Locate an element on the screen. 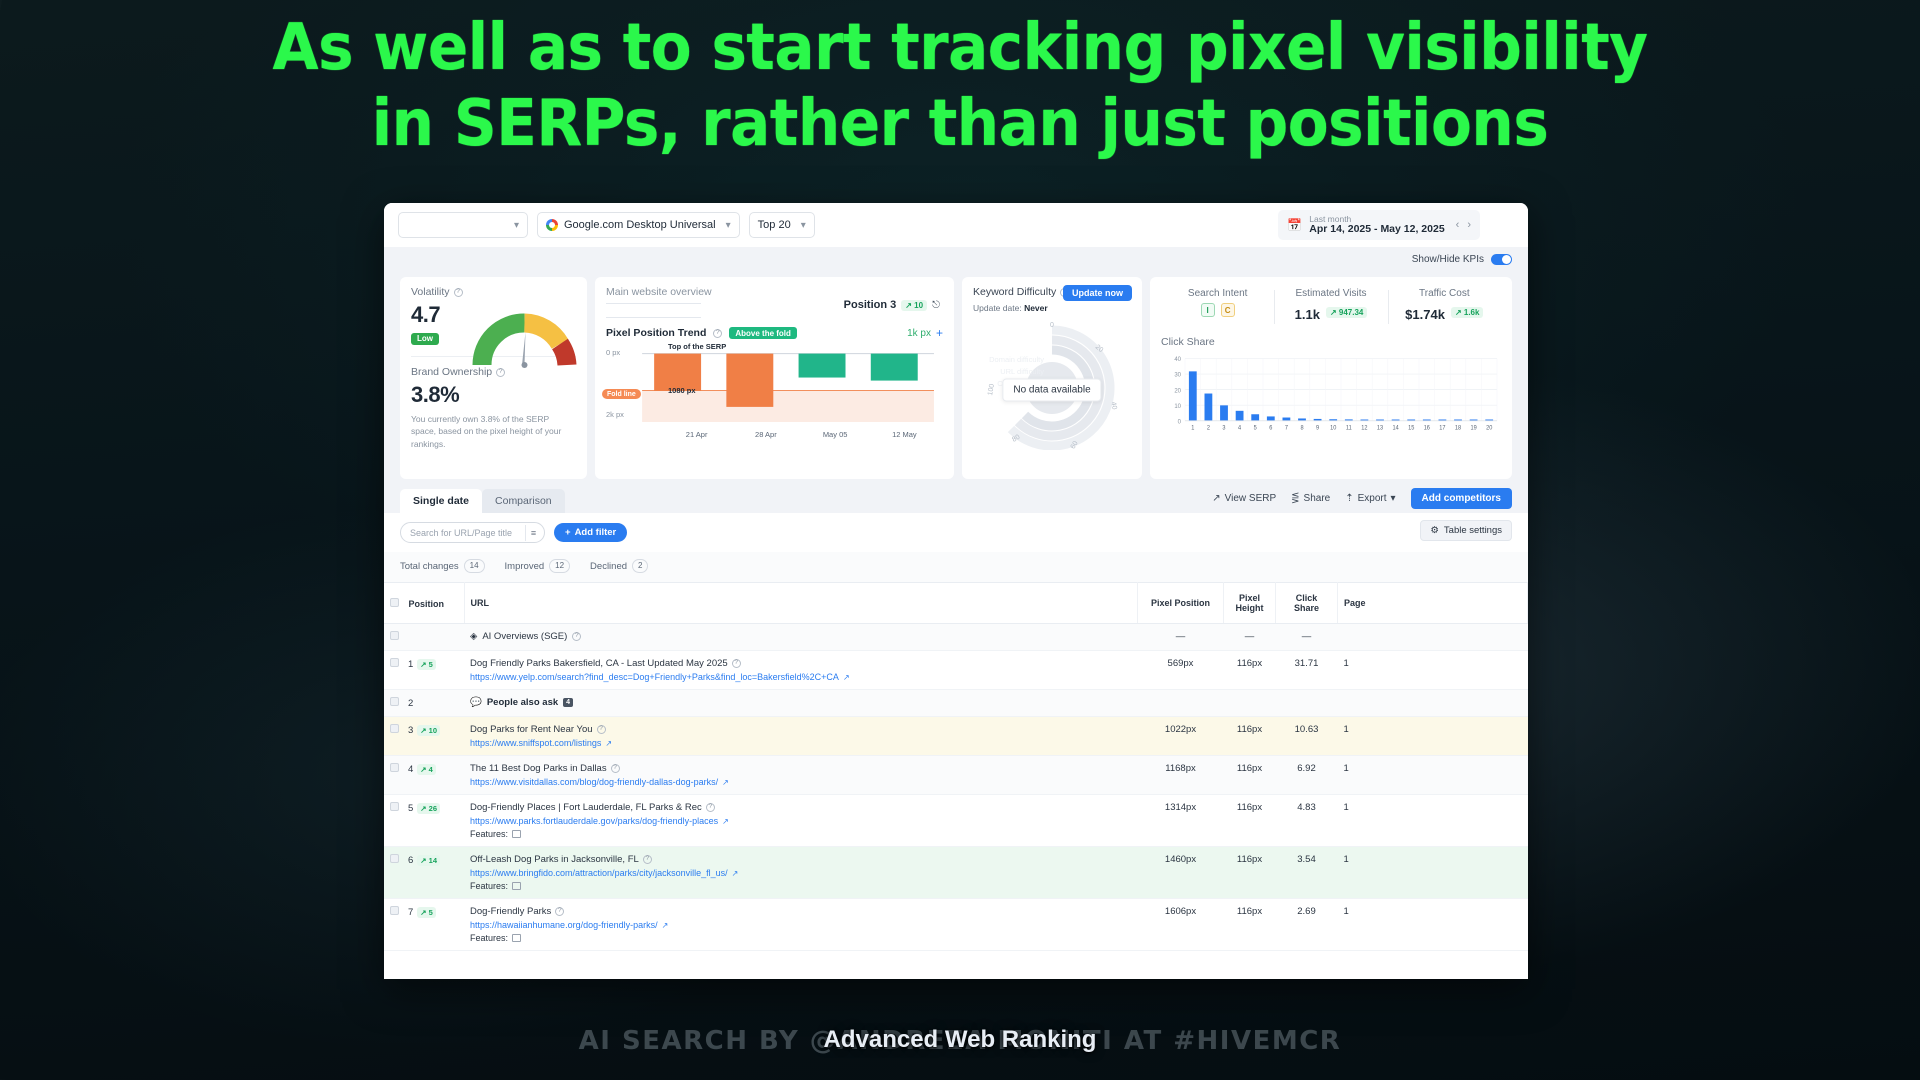 Image resolution: width=1920 pixels, height=1080 pixels. kpi-toggle-switch is located at coordinates (1501, 259).